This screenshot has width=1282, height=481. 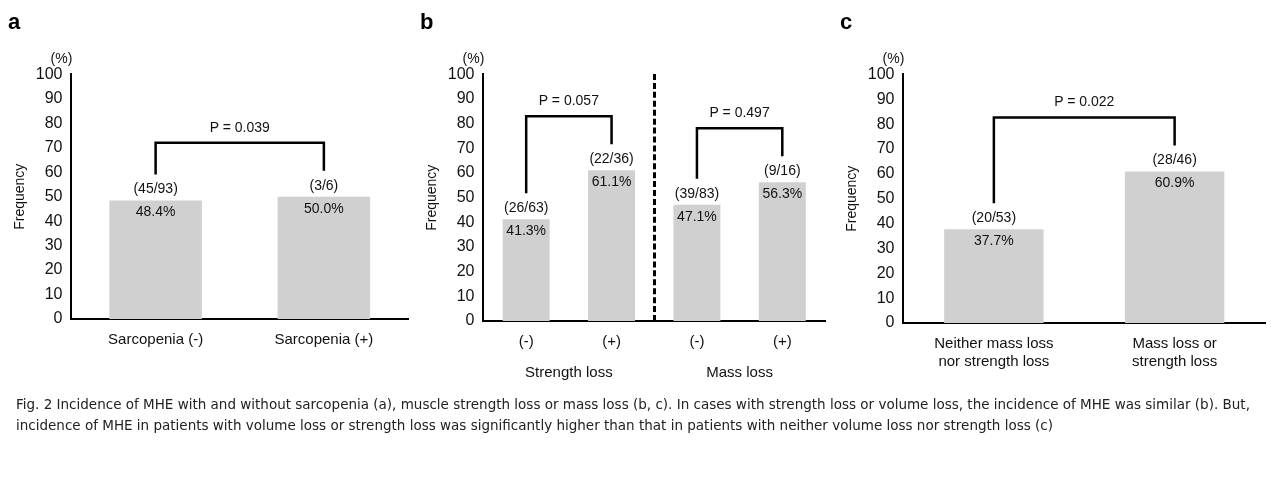 I want to click on annotation: P = 0.497, so click(x=739, y=112).